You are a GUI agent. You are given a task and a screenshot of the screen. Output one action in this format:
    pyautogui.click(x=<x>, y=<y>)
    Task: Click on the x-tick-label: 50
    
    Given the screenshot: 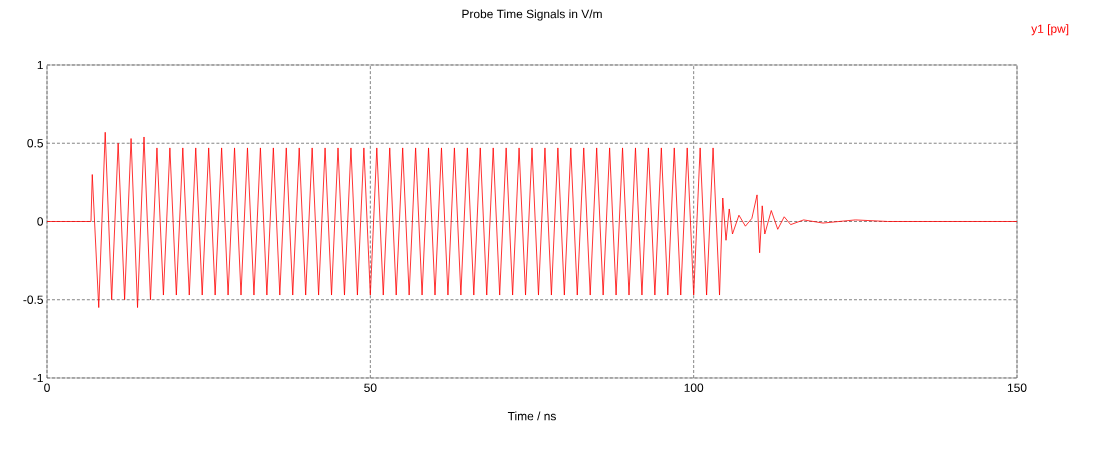 What is the action you would take?
    pyautogui.click(x=370, y=387)
    